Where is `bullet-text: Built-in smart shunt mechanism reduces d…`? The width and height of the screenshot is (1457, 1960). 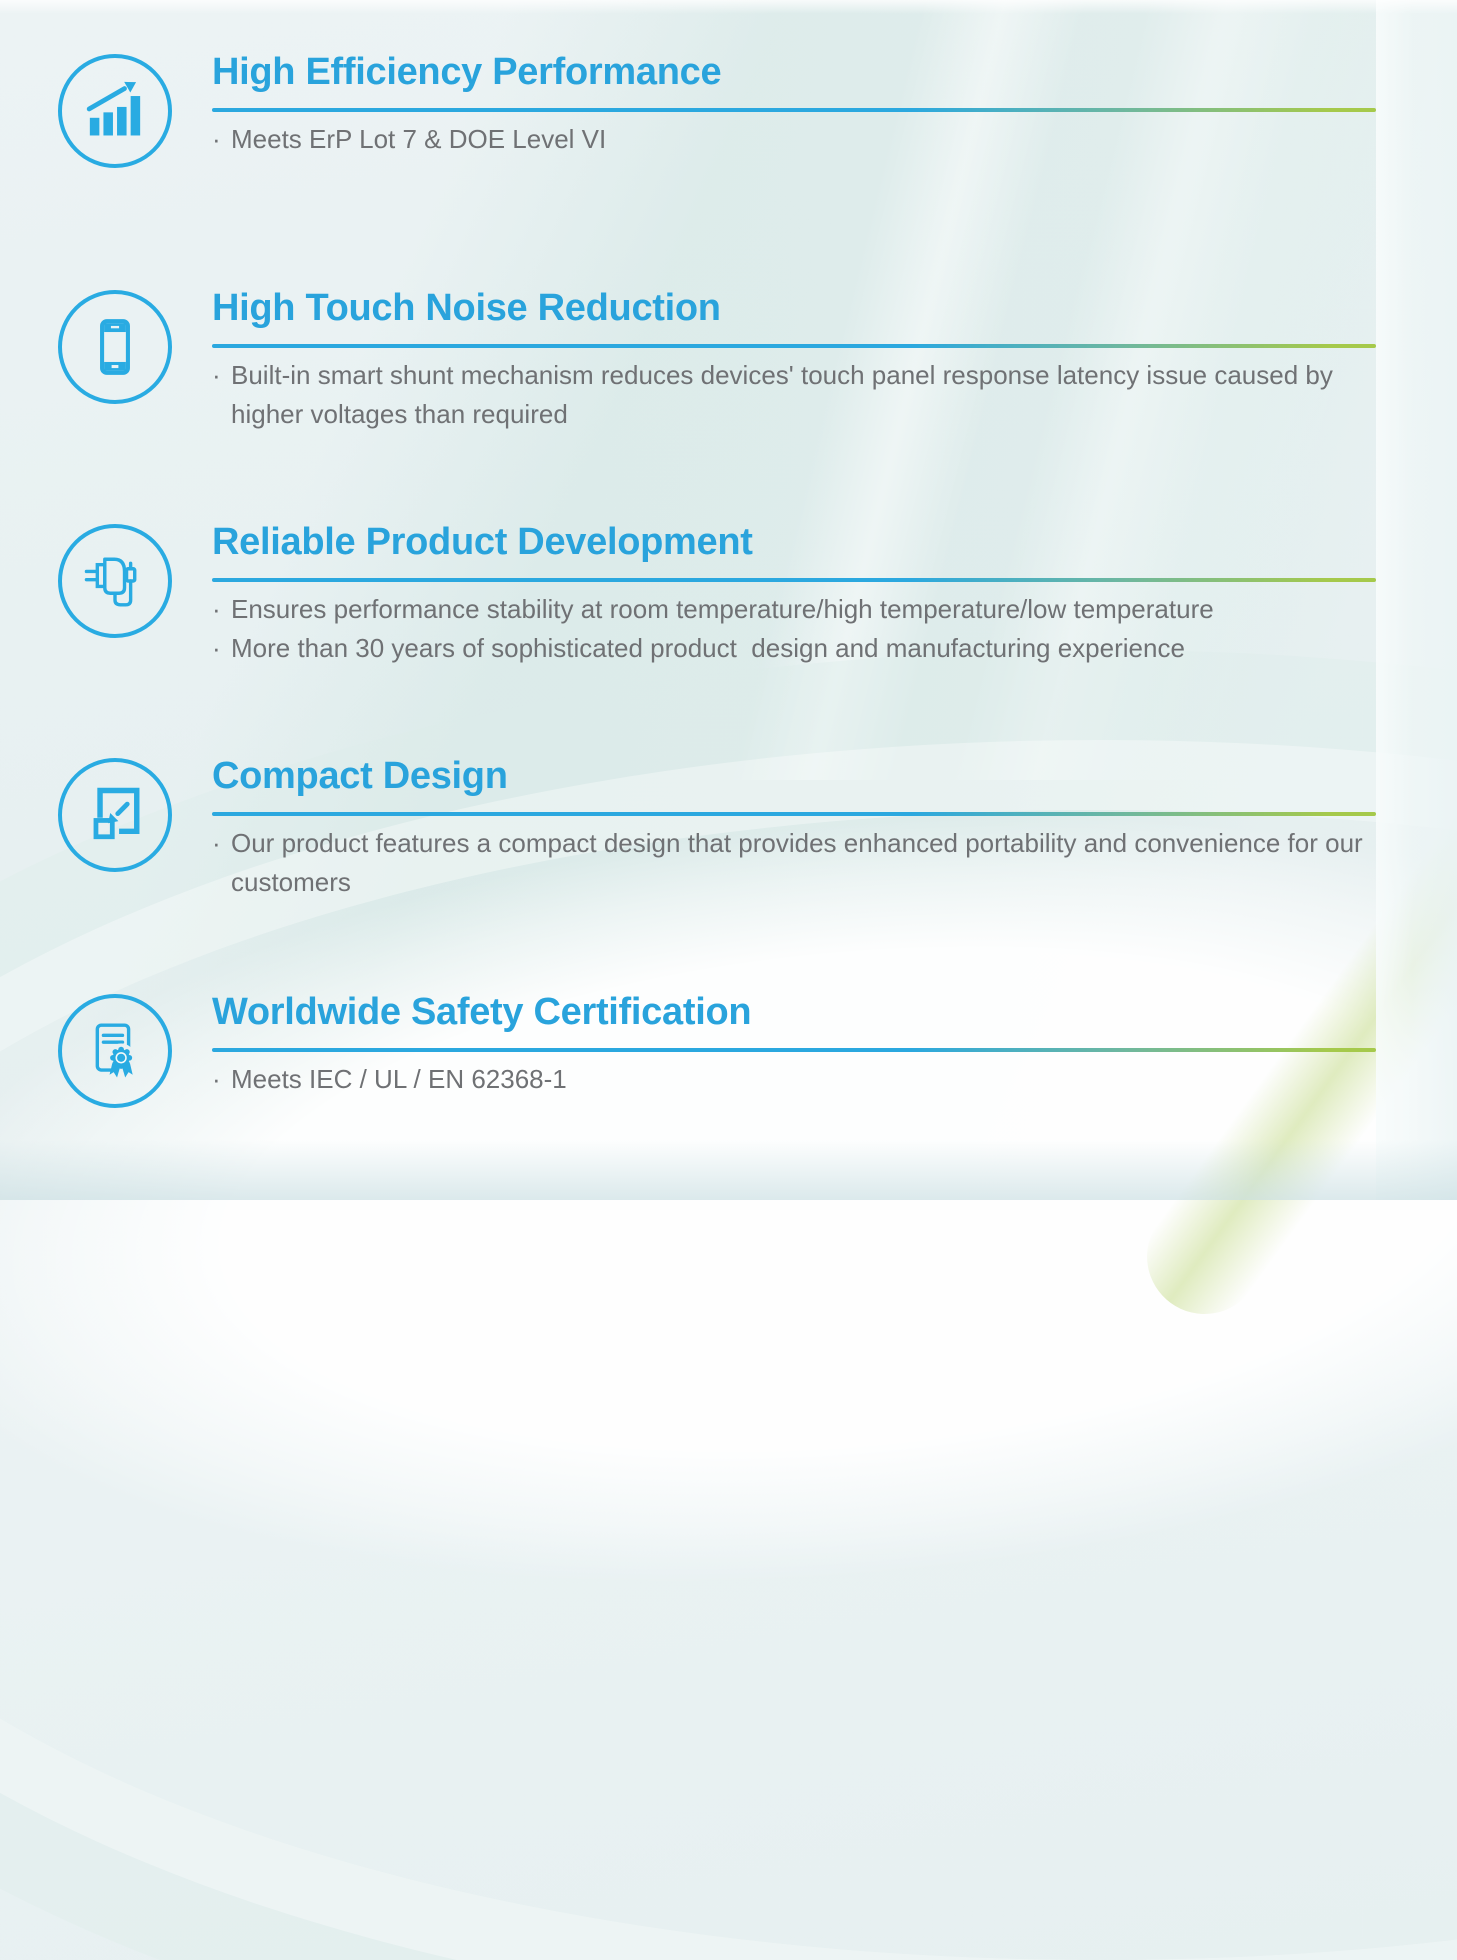 bullet-text: Built-in smart shunt mechanism reduces d… is located at coordinates (786, 394).